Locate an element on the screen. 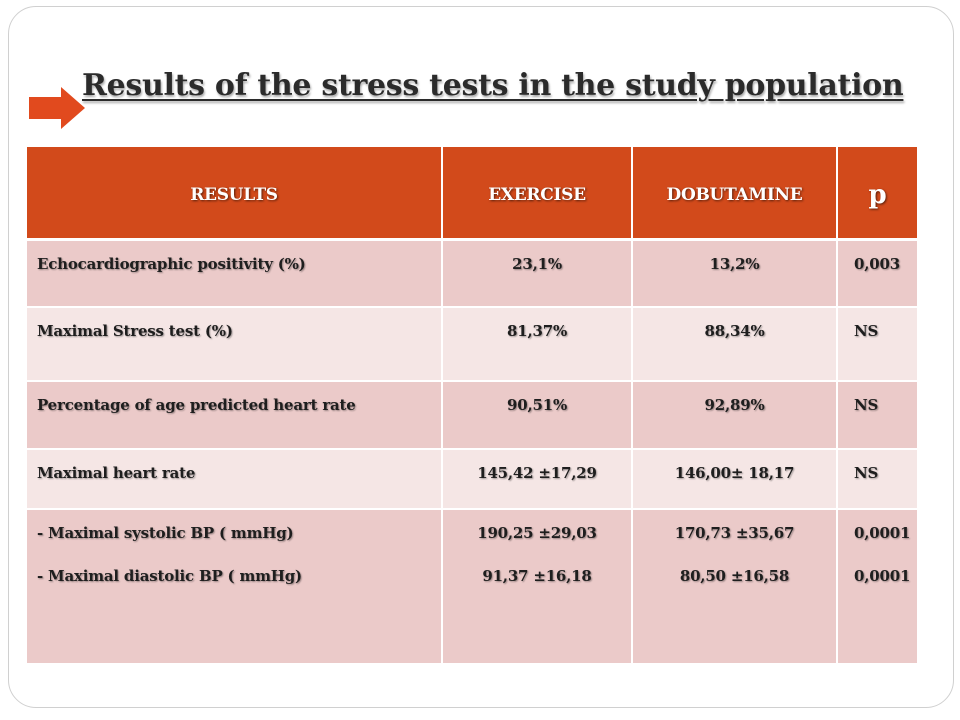  dobutamine-value: 170,73 ±35,67 is located at coordinates (734, 533).